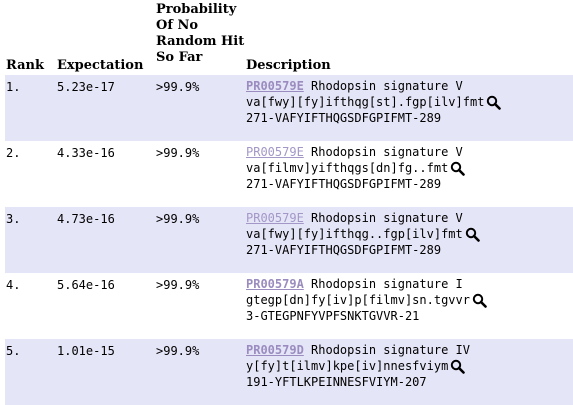  I want to click on match-range: 3-GTEGPNFYVPFSNKTGVVR-21, so click(333, 316).